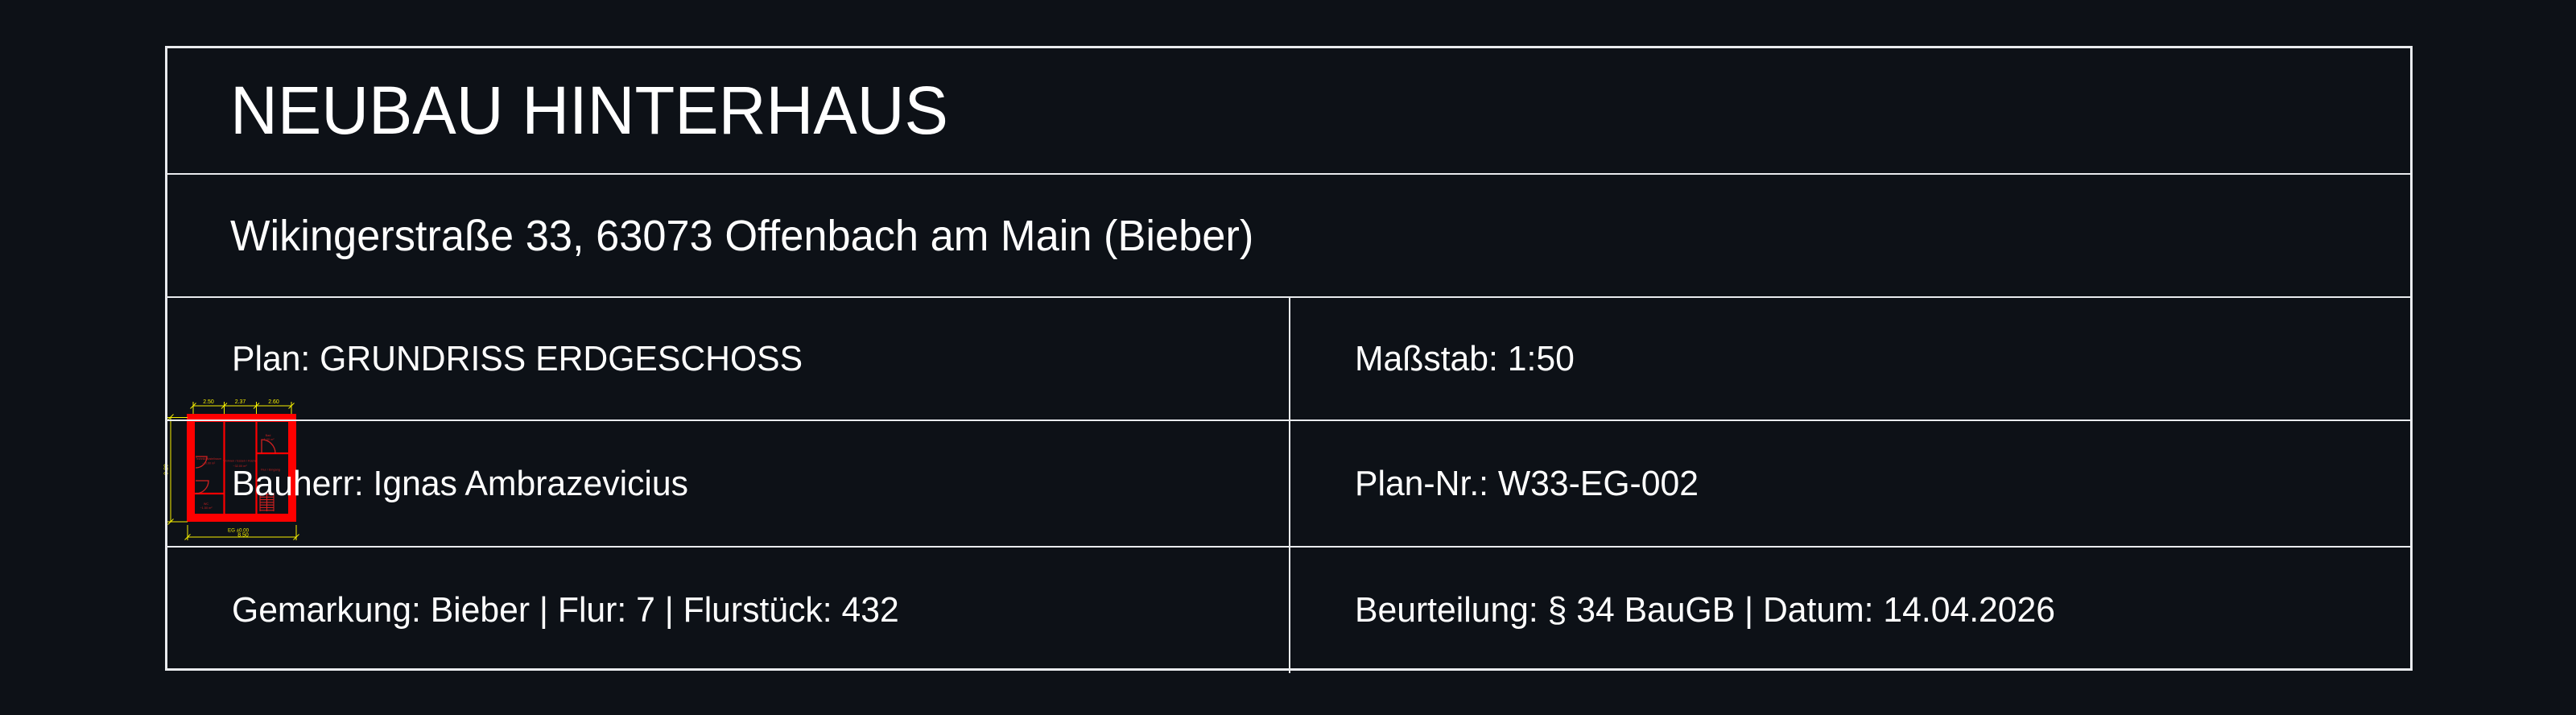 The height and width of the screenshot is (715, 2576). I want to click on room-wohnen-area: ~32.00 m², so click(240, 467).